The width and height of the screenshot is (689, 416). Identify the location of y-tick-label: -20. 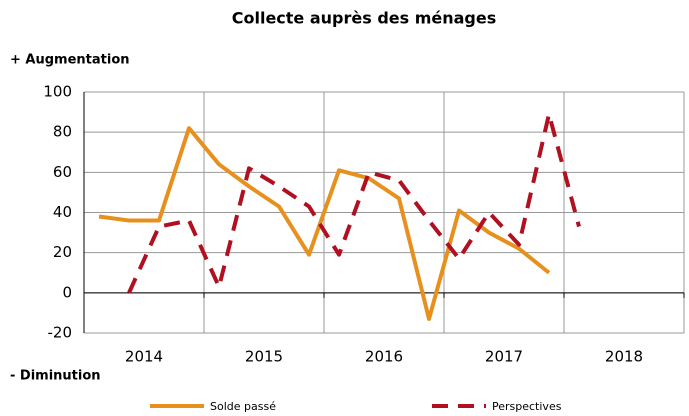
(60, 333).